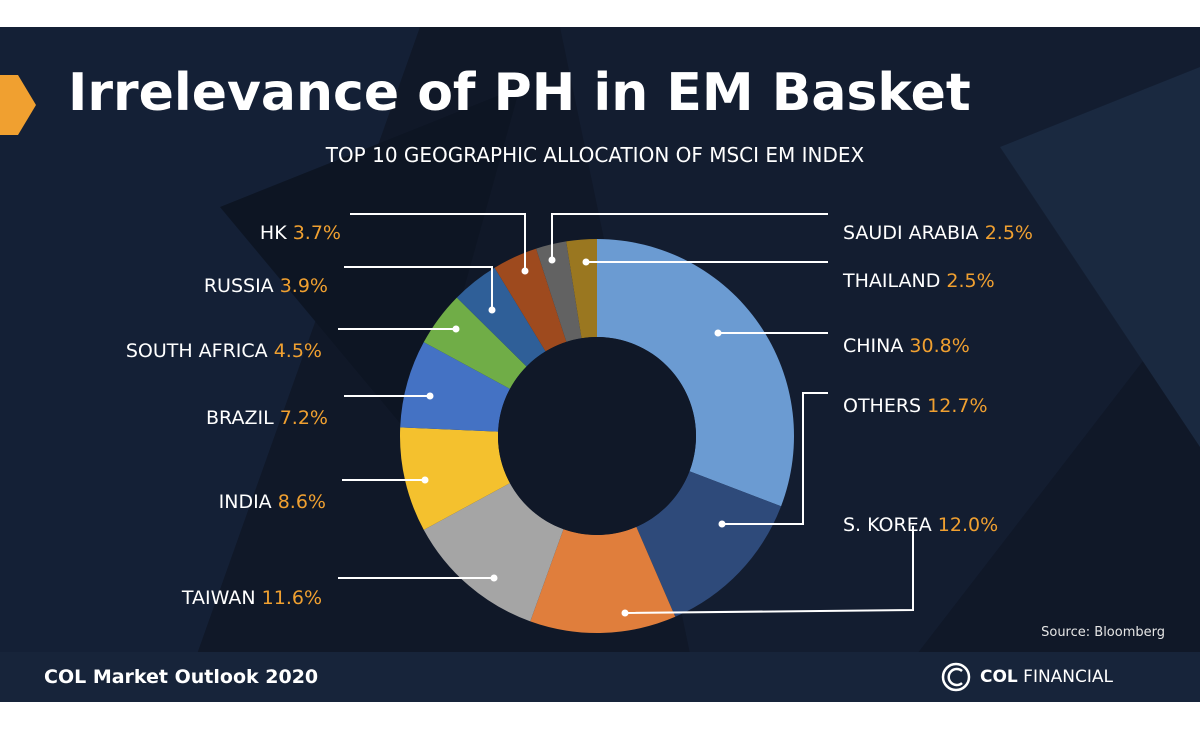 Image resolution: width=1200 pixels, height=729 pixels. What do you see at coordinates (600, 677) in the screenshot?
I see `footer-bar: COL Market Outlook 2020 COL FINANCIAL` at bounding box center [600, 677].